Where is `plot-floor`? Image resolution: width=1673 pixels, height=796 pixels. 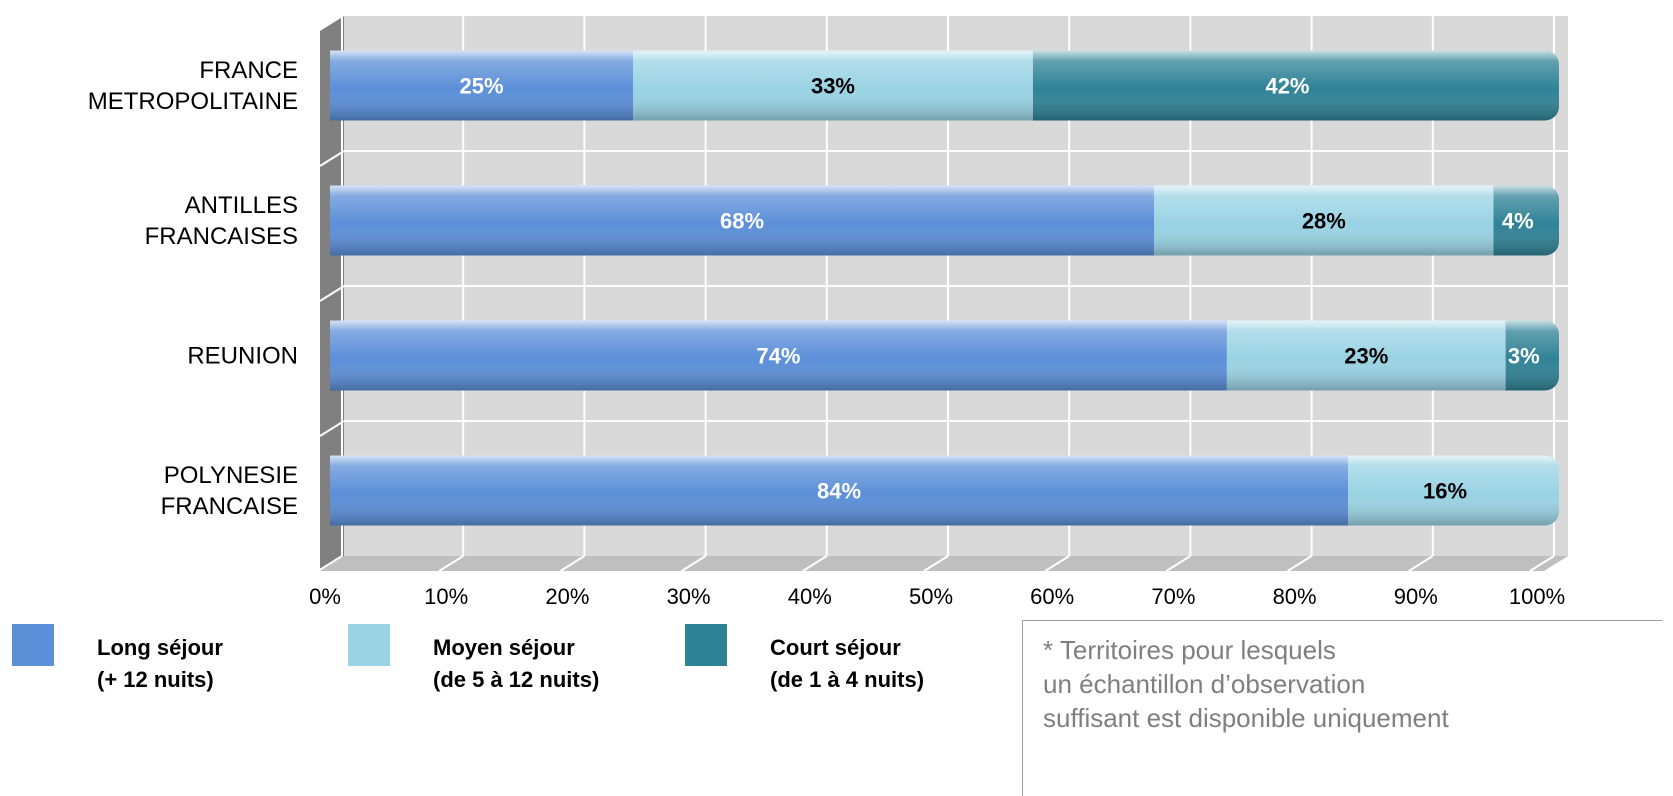
plot-floor is located at coordinates (944, 563).